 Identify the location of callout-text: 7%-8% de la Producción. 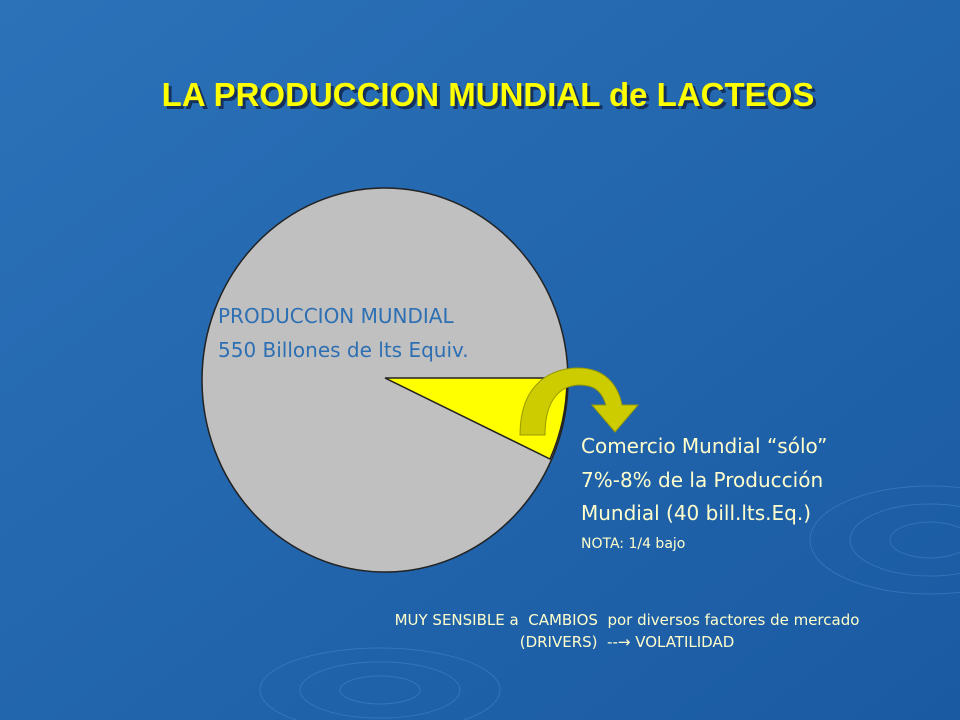
(702, 480).